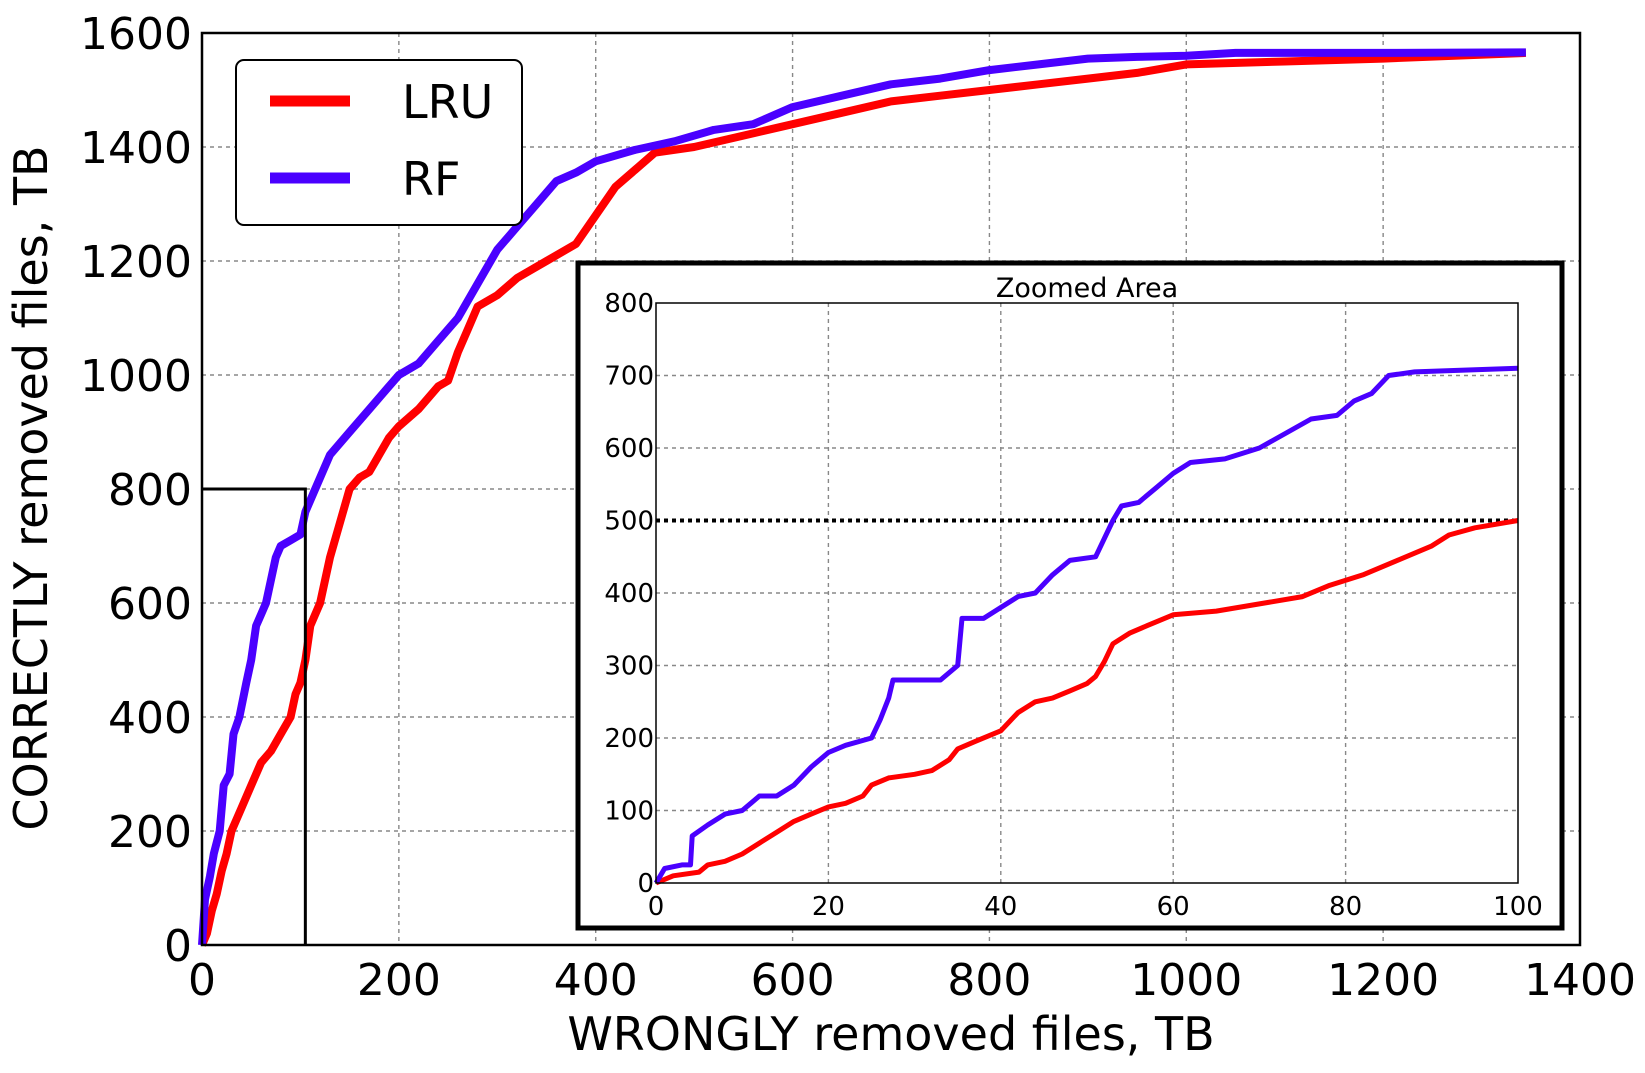  What do you see at coordinates (447, 102) in the screenshot?
I see `legend-label-lru: LRU` at bounding box center [447, 102].